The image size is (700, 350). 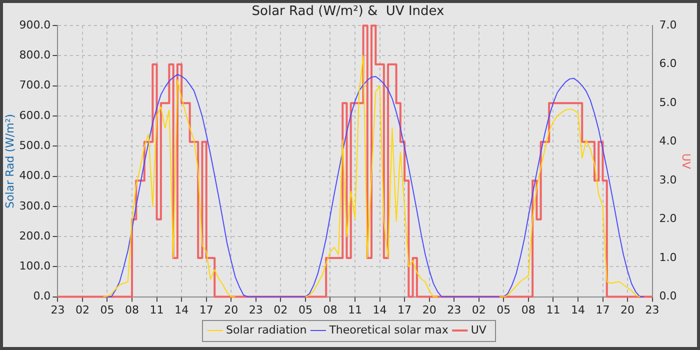 I want to click on y2-axis-title: UV, so click(x=686, y=161).